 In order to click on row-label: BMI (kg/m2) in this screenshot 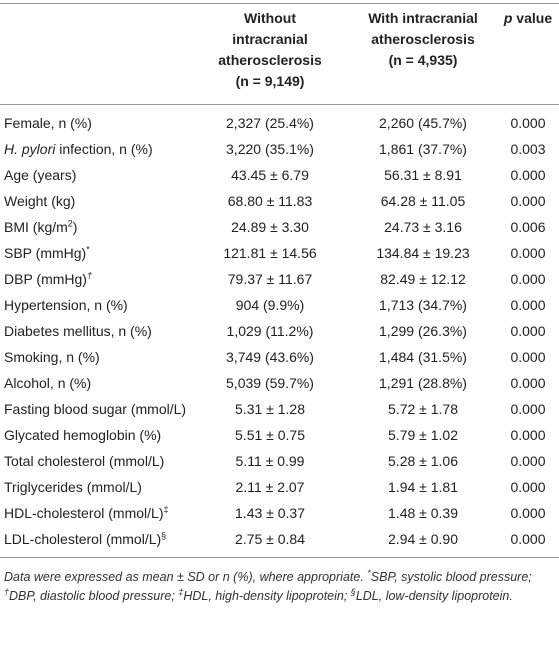, I will do `click(40, 227)`.